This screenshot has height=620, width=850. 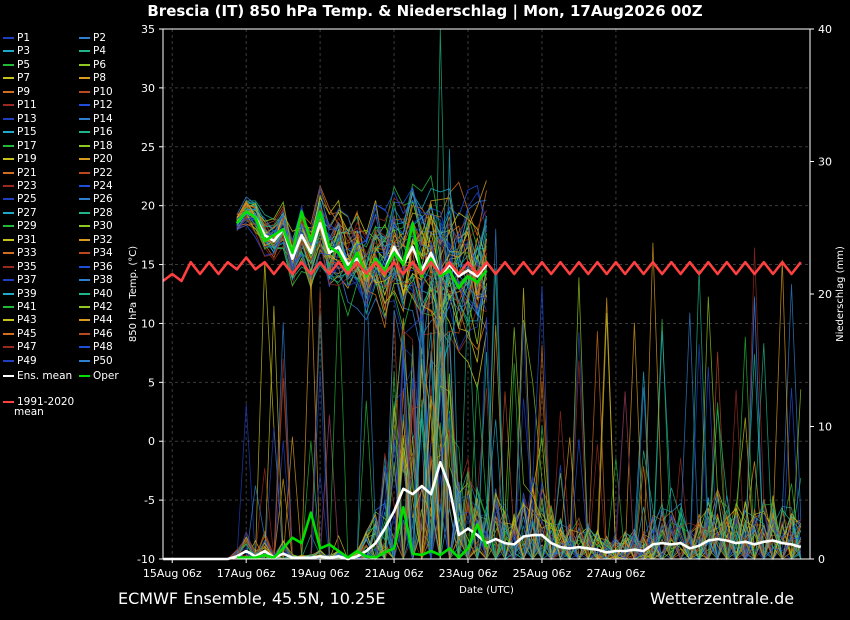 I want to click on legend-label: P37, so click(x=27, y=280).